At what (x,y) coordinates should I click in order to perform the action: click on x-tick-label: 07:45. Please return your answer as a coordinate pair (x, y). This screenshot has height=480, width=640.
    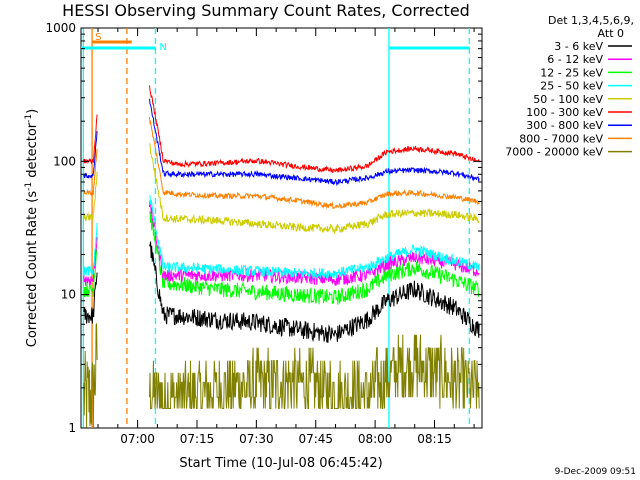
    Looking at the image, I should click on (315, 439).